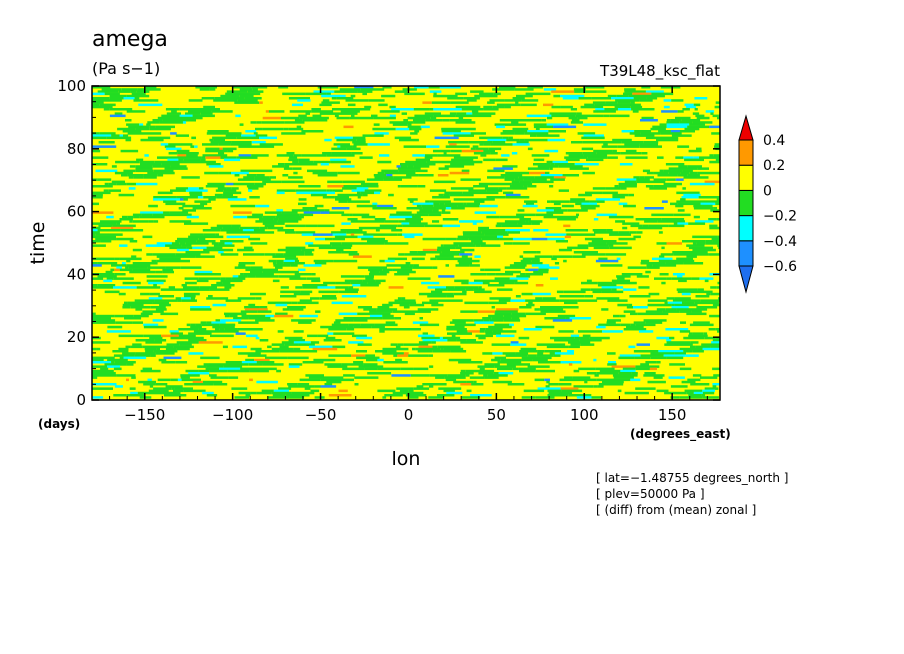 This screenshot has height=654, width=904. Describe the element at coordinates (650, 494) in the screenshot. I see `annotation-plev: [ plev=50000 Pa ]` at that location.